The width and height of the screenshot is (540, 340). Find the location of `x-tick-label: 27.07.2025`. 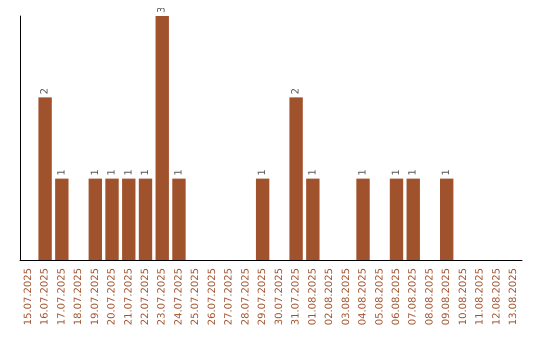

x-tick-label: 27.07.2025 is located at coordinates (229, 297).